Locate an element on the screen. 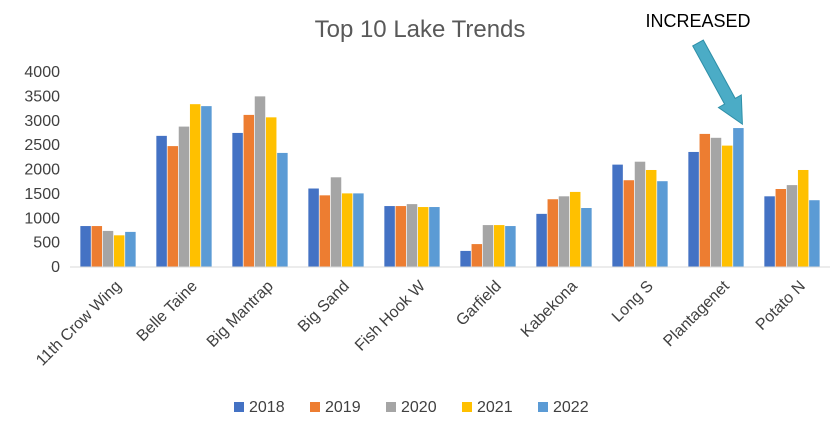 The width and height of the screenshot is (840, 442). annotation: INCREASED is located at coordinates (698, 68).